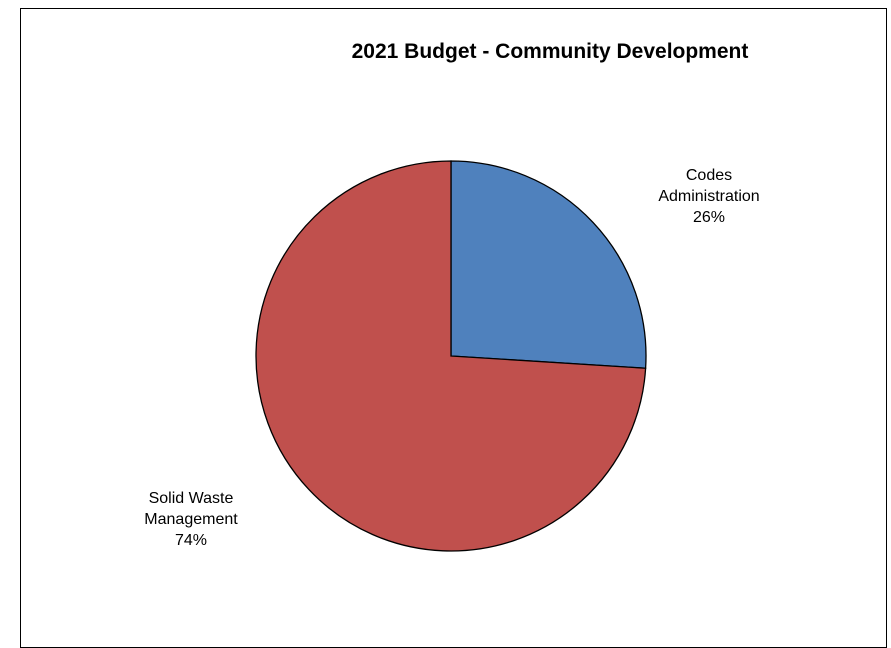 The width and height of the screenshot is (891, 648). I want to click on slice-name-line: Codes, so click(709, 175).